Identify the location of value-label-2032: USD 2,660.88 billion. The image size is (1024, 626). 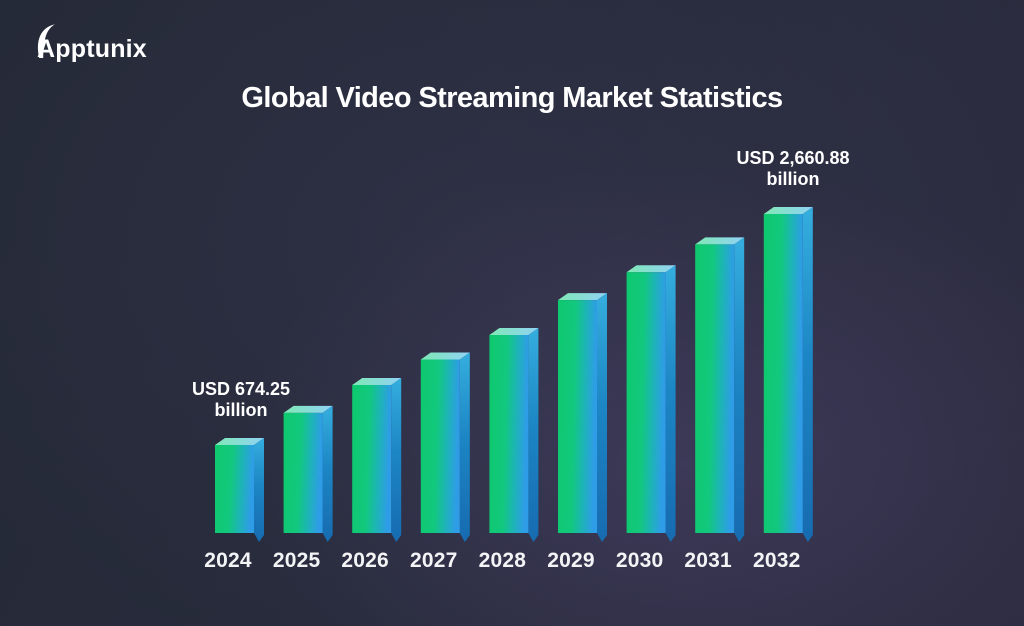
(793, 169).